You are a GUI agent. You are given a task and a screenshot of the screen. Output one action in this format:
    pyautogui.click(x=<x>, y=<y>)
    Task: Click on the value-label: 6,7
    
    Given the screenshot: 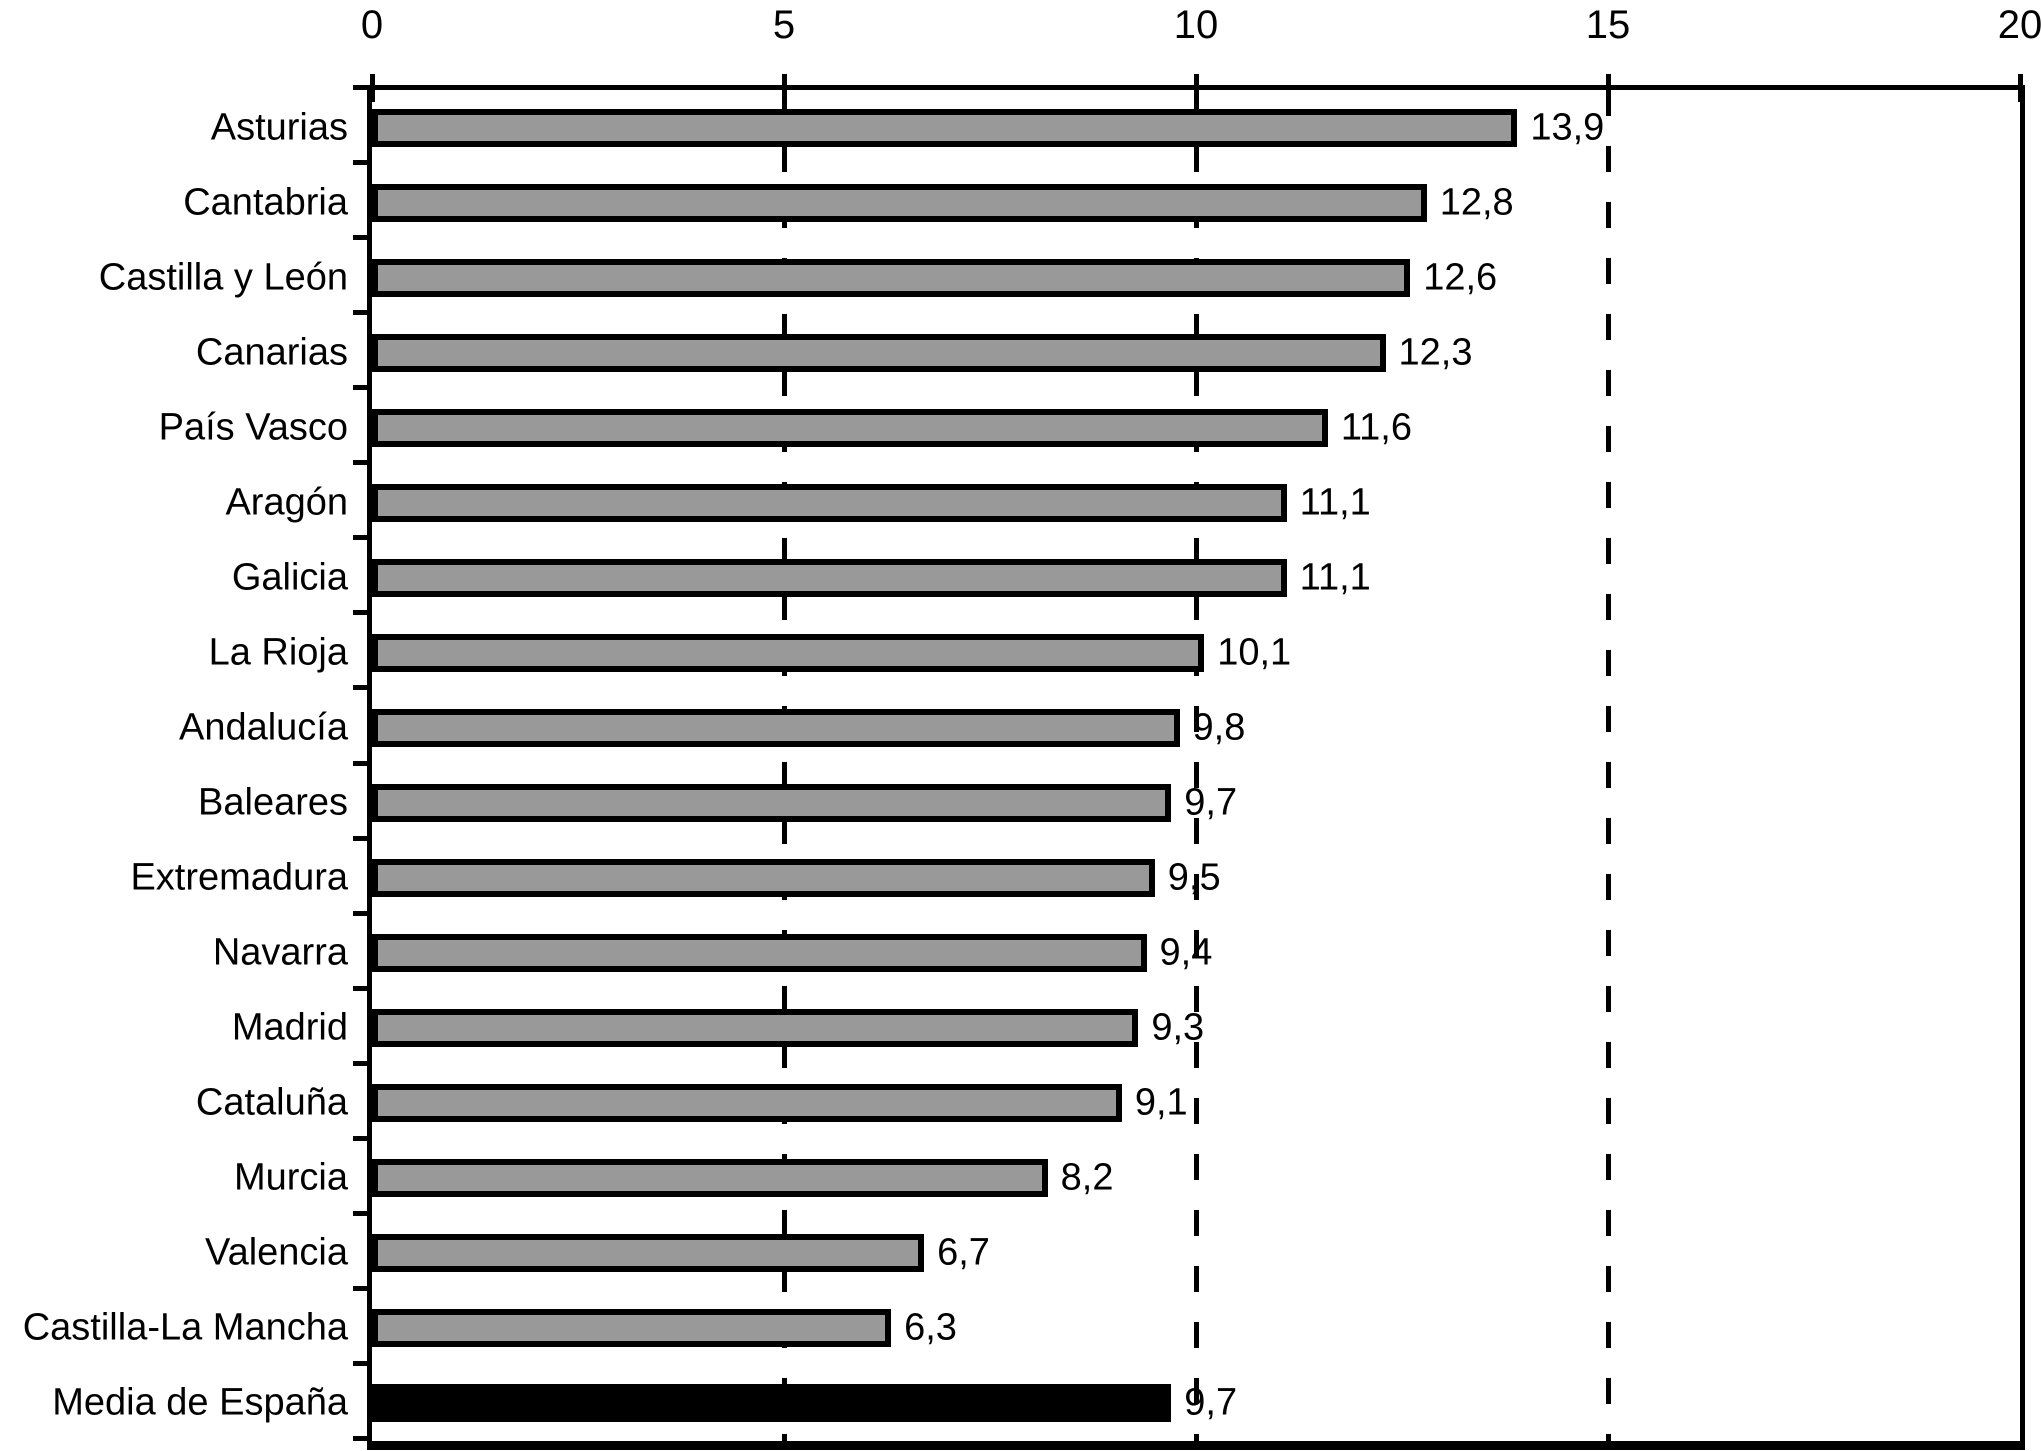 What is the action you would take?
    pyautogui.click(x=963, y=1252)
    